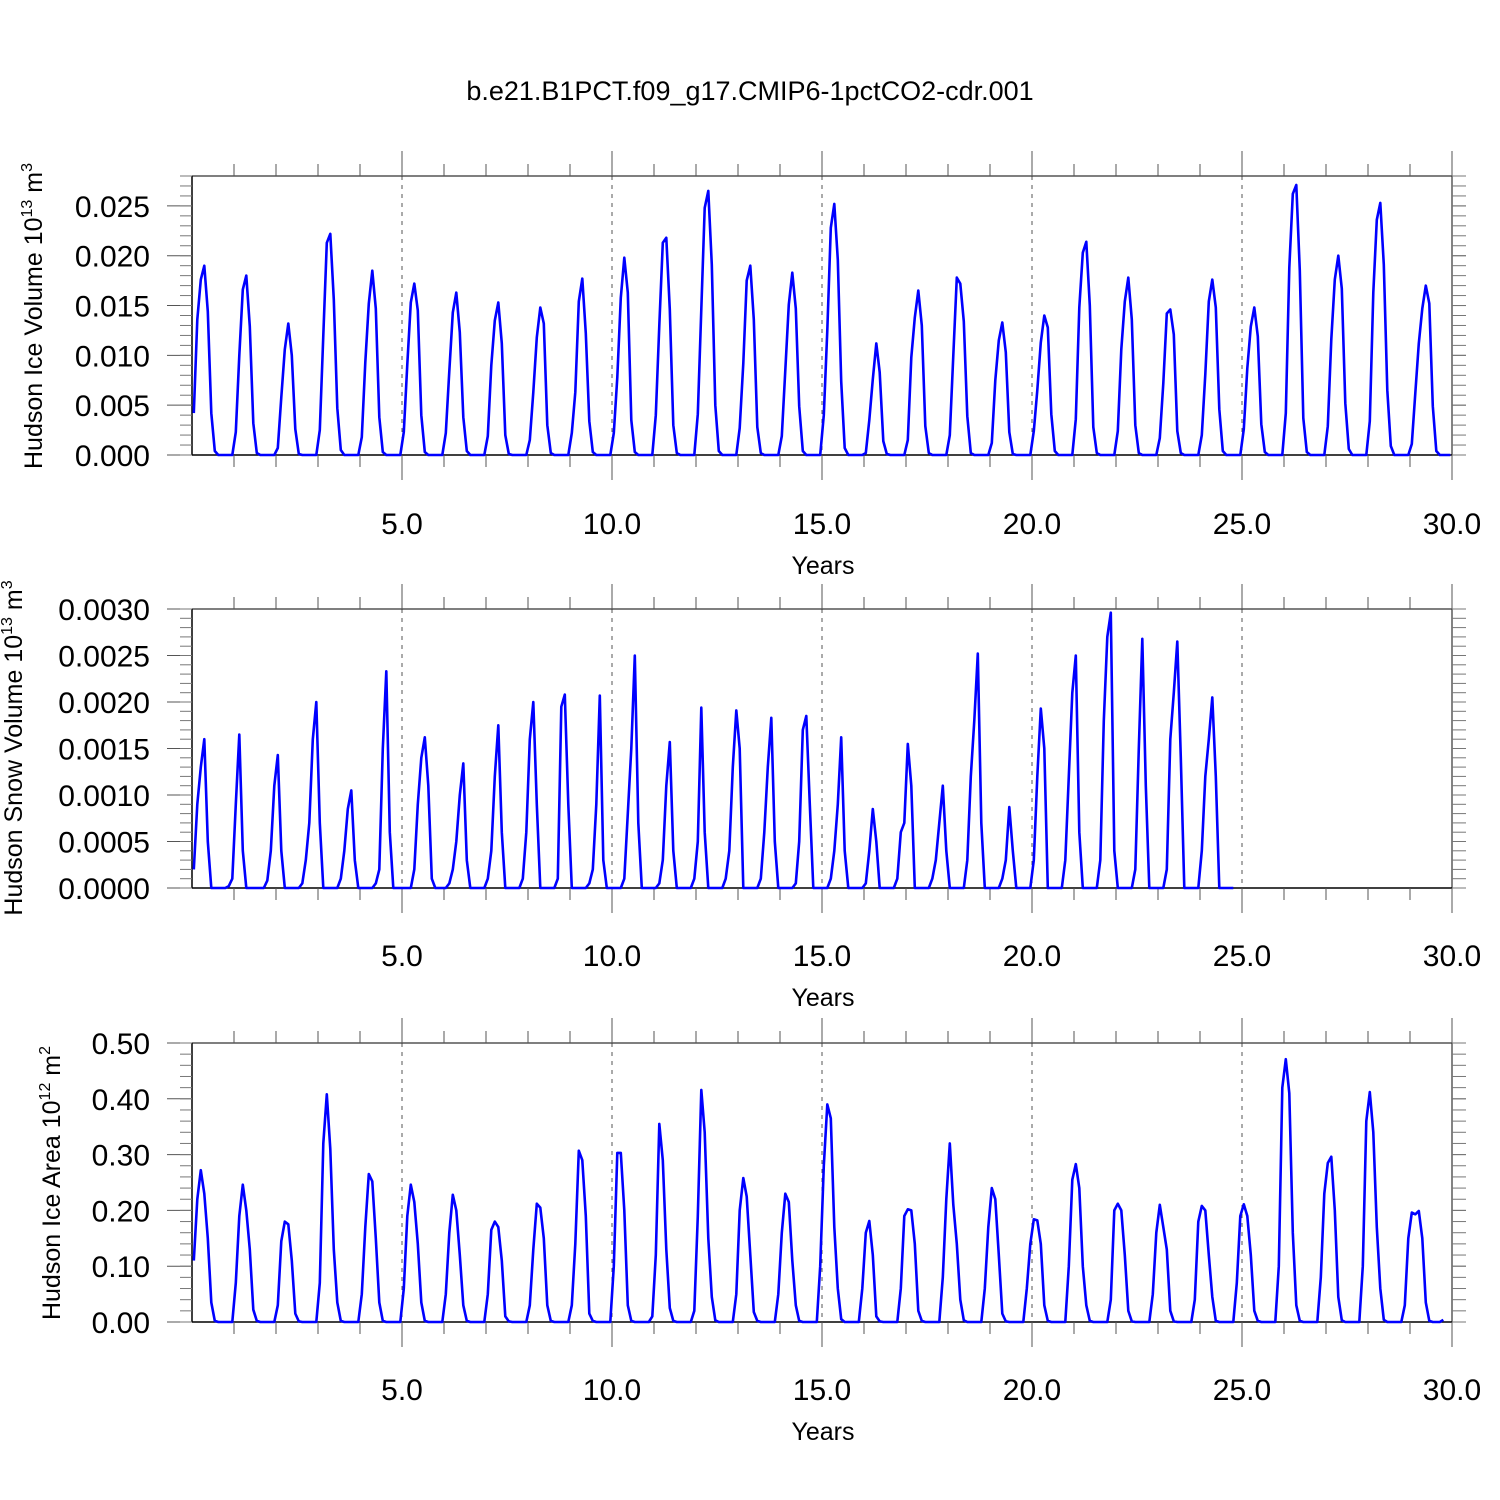 This screenshot has width=1500, height=1500. I want to click on y-tick-label: 0.000, so click(112, 456).